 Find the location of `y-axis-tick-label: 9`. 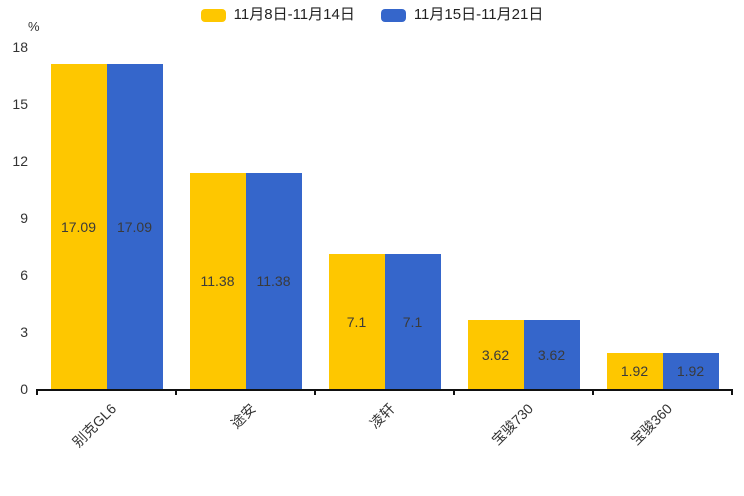

y-axis-tick-label: 9 is located at coordinates (24, 218).